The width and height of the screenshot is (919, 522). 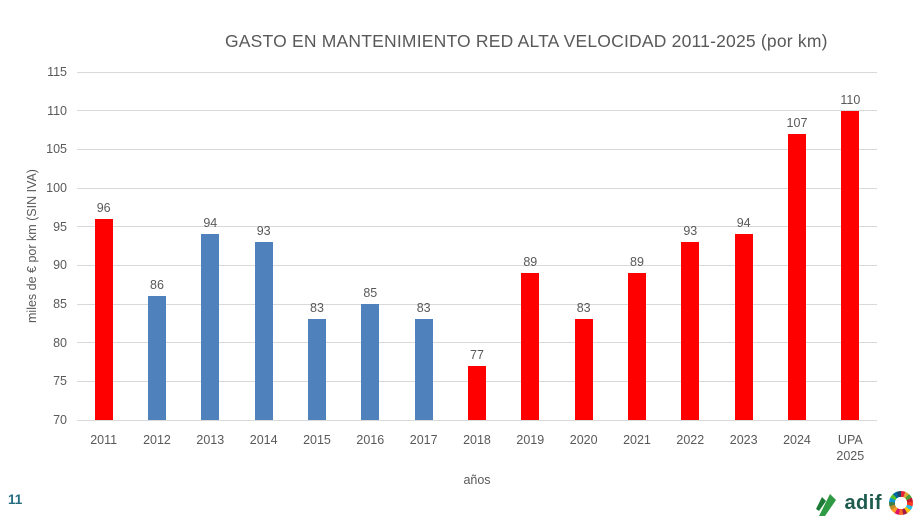 What do you see at coordinates (157, 440) in the screenshot?
I see `x-tick-label: 2012` at bounding box center [157, 440].